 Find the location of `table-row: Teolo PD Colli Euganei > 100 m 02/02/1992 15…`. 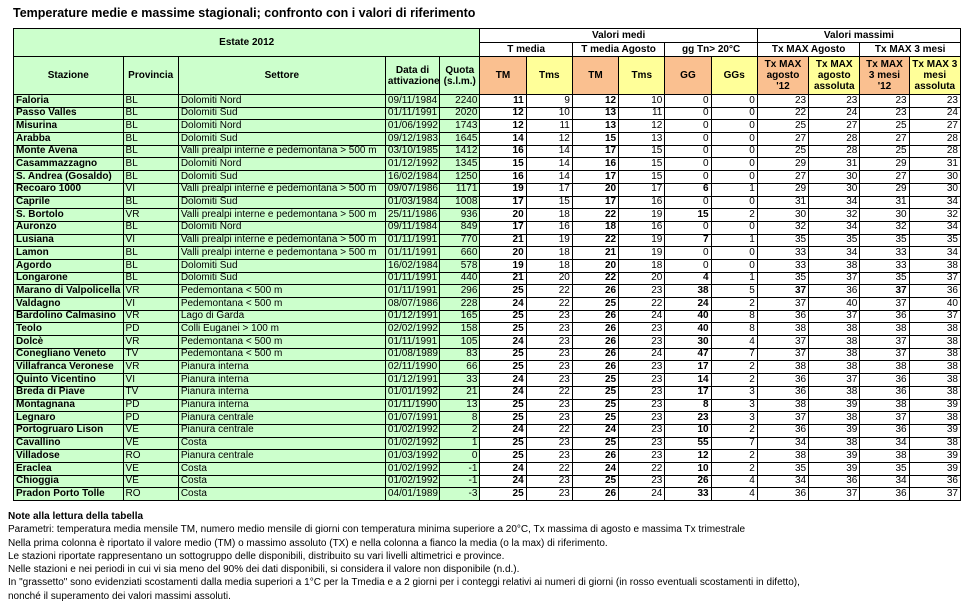

table-row: Teolo PD Colli Euganei > 100 m 02/02/1992 15… is located at coordinates (487, 329).